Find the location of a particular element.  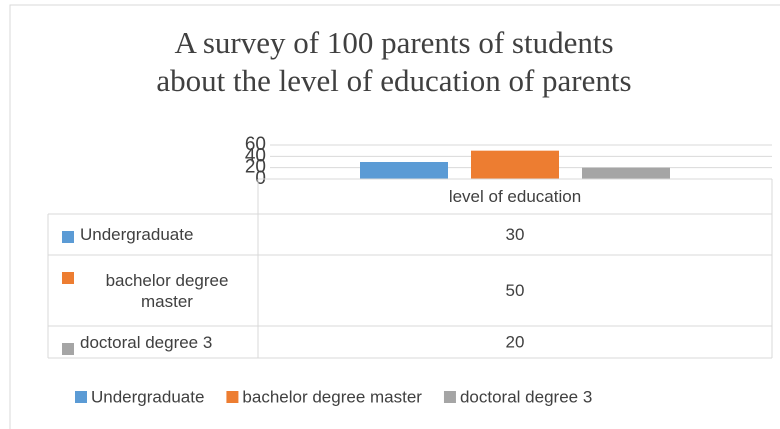

table-value: 20 is located at coordinates (515, 341).